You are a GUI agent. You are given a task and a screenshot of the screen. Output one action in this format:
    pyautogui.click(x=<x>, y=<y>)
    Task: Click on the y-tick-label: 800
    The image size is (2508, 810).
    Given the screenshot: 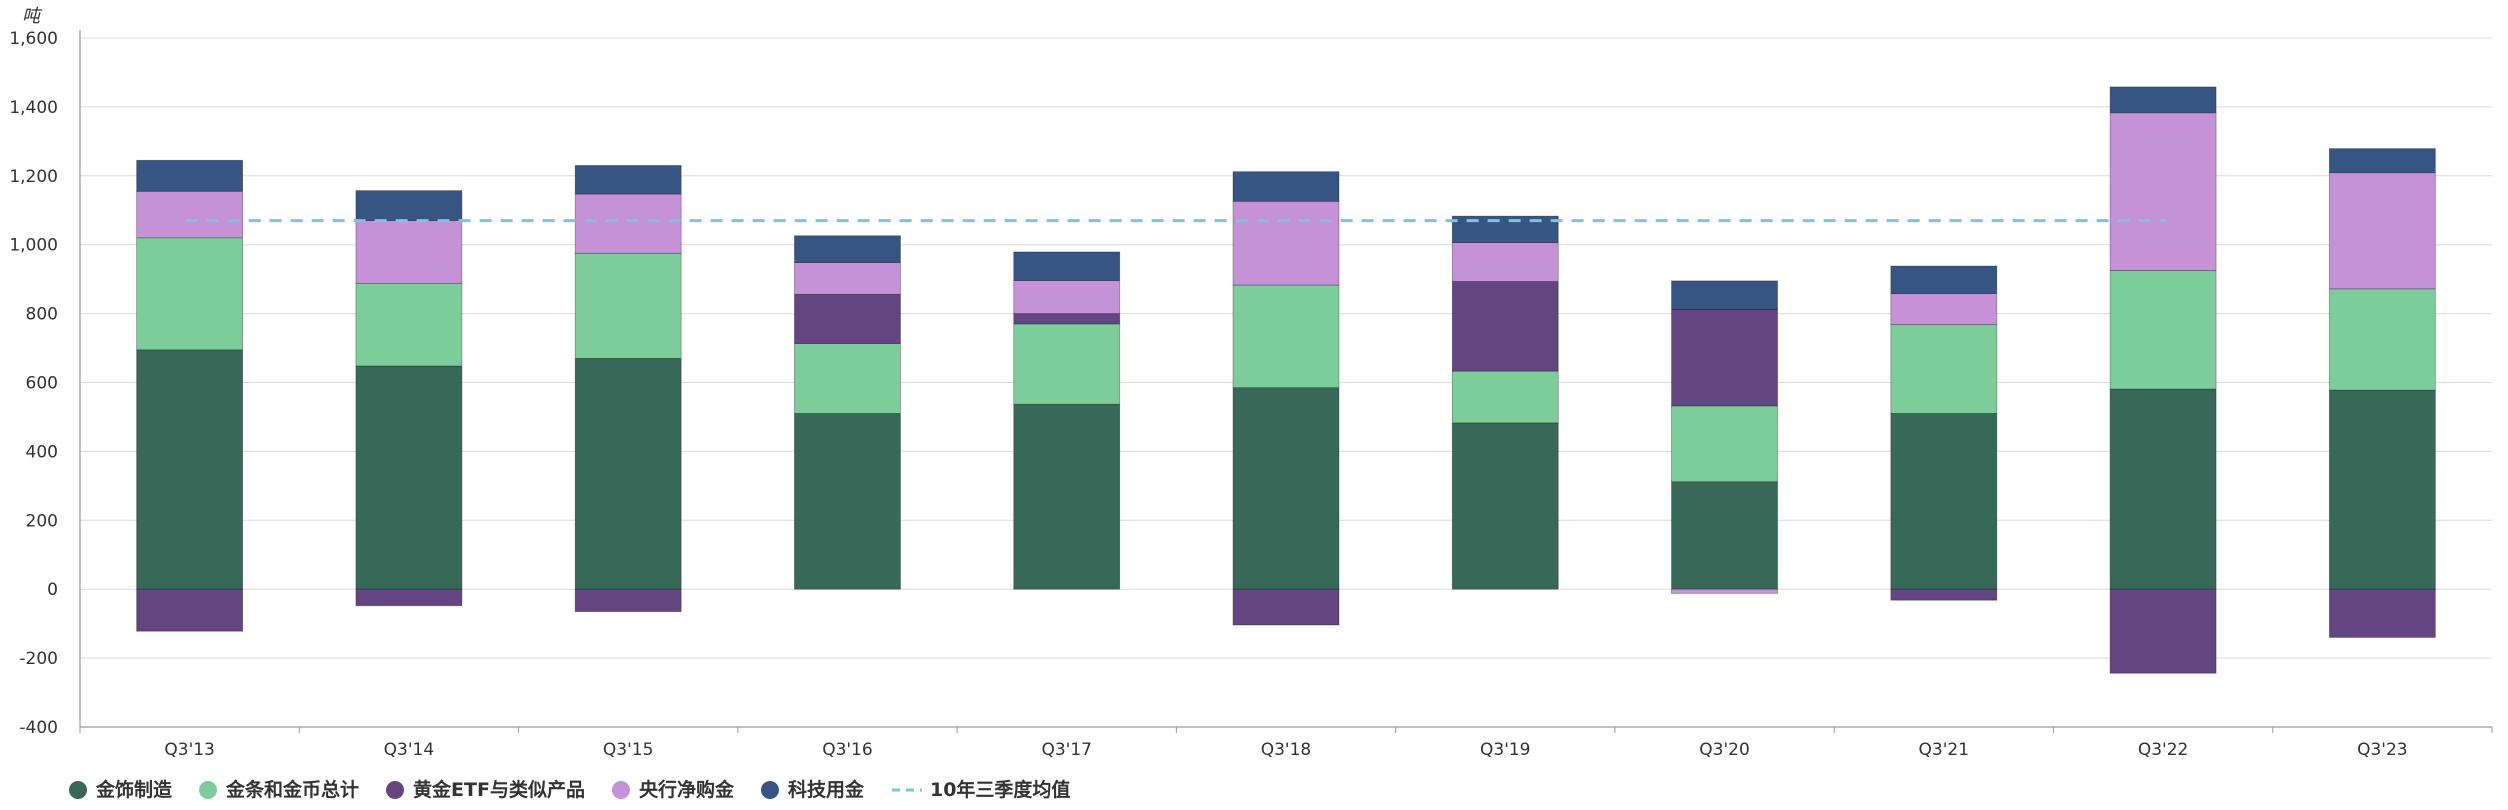 What is the action you would take?
    pyautogui.click(x=42, y=315)
    